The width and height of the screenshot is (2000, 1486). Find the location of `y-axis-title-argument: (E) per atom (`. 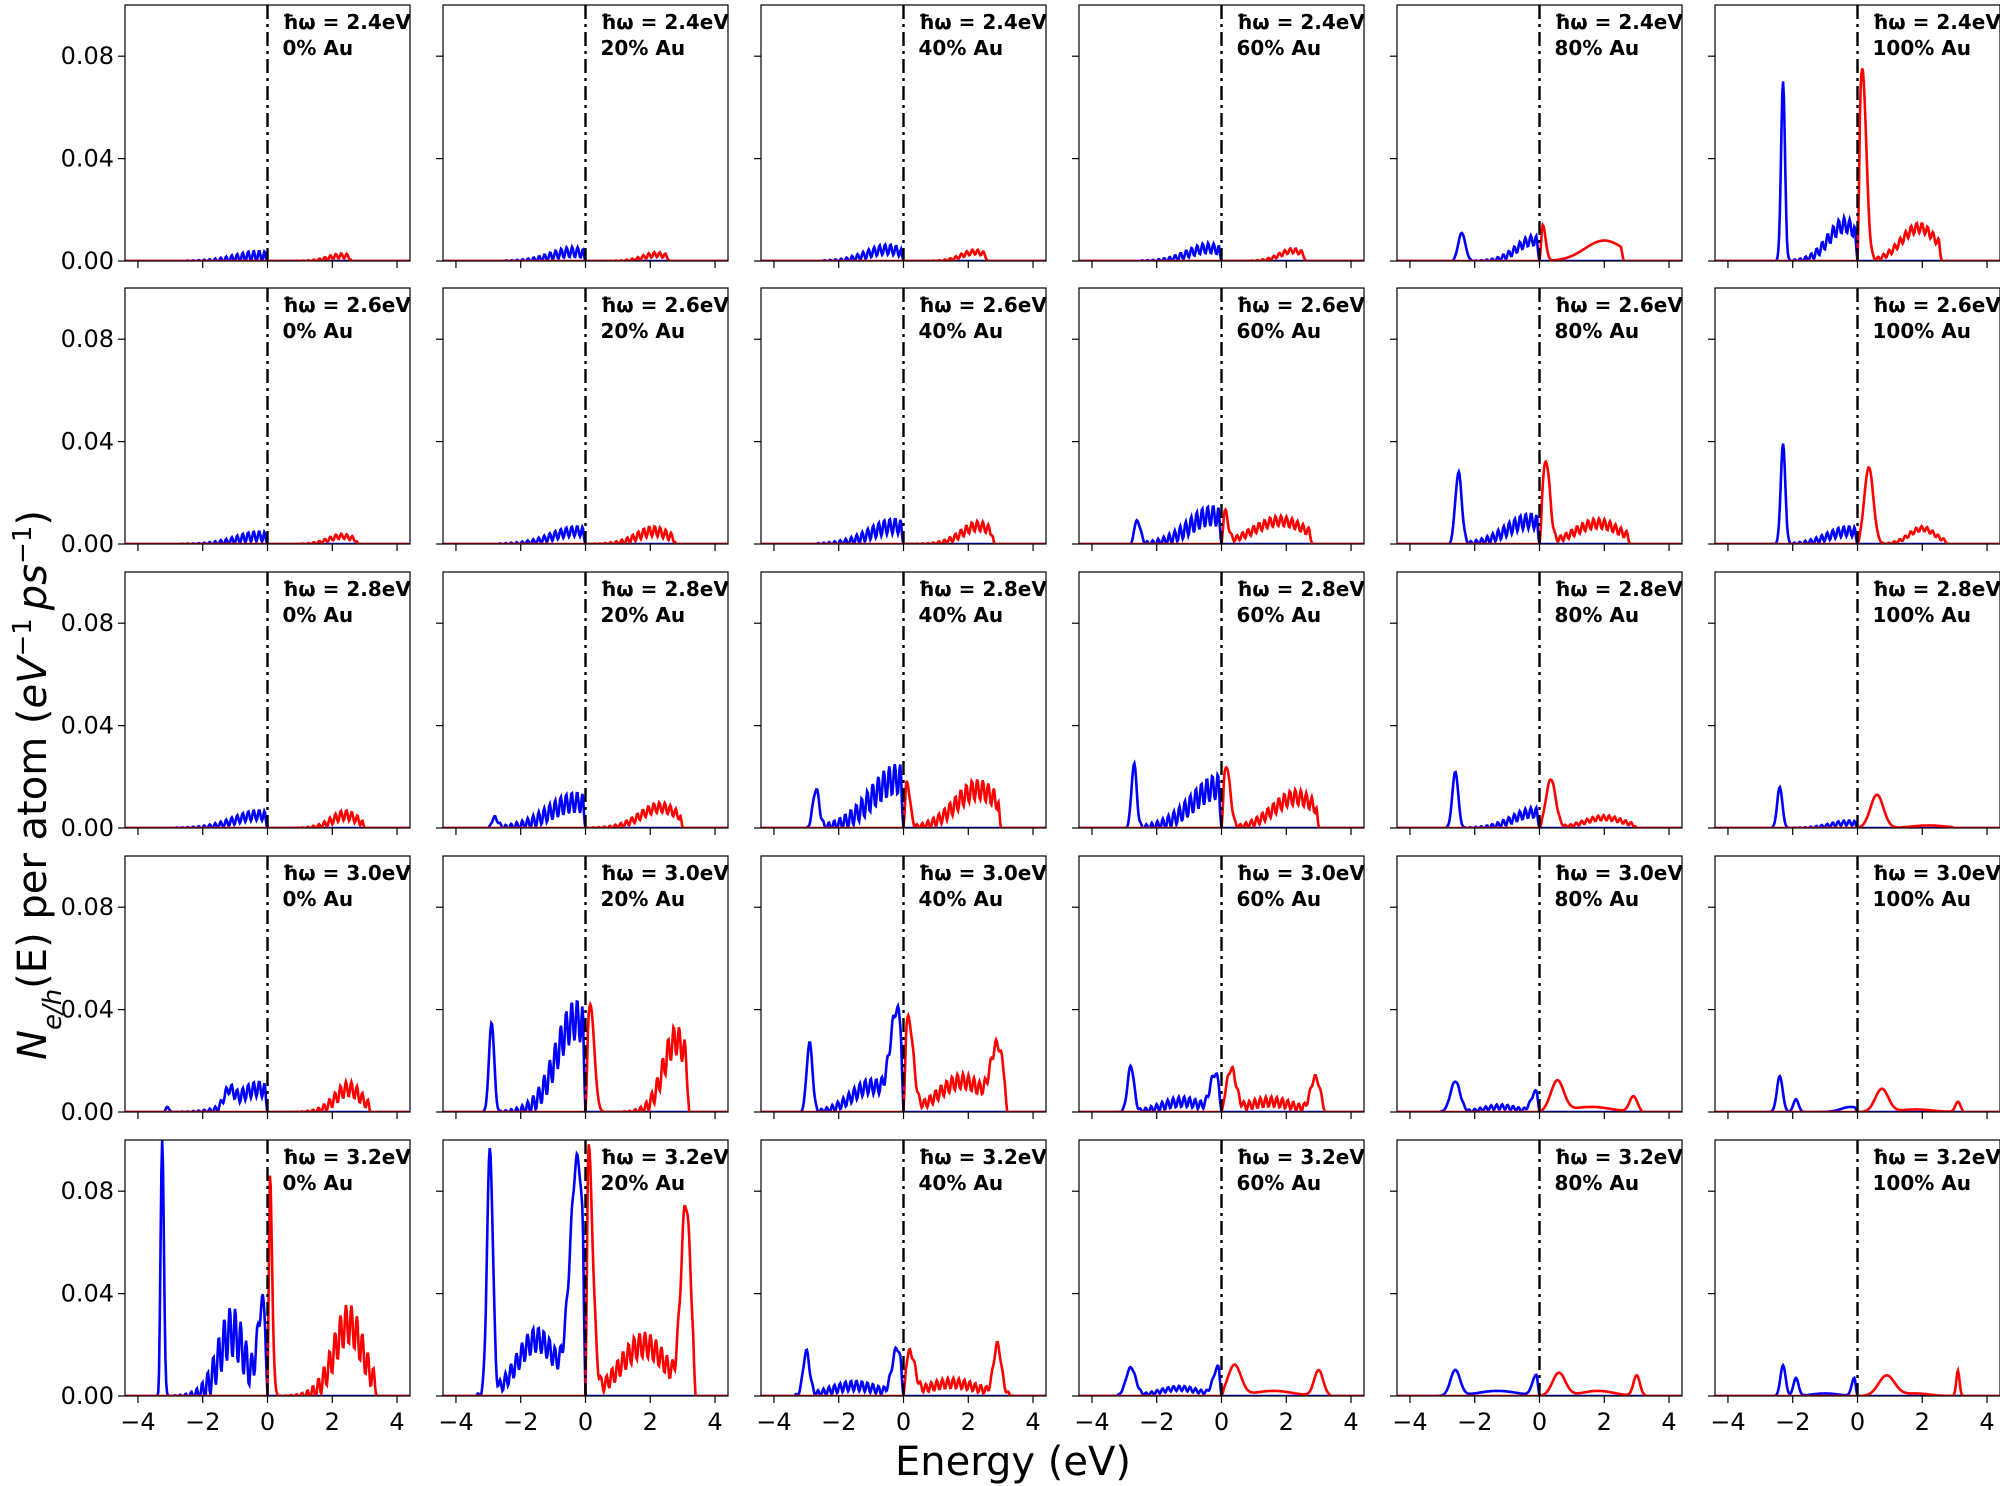

y-axis-title-argument: (E) per atom ( is located at coordinates (33, 849).